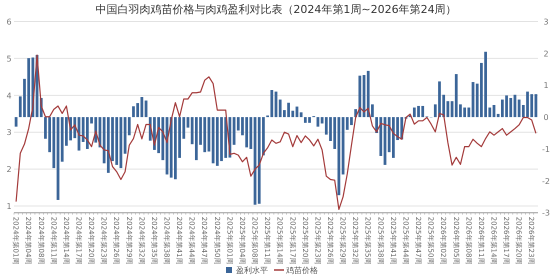  I want to click on y2-tick-label: -2, so click(546, 181).